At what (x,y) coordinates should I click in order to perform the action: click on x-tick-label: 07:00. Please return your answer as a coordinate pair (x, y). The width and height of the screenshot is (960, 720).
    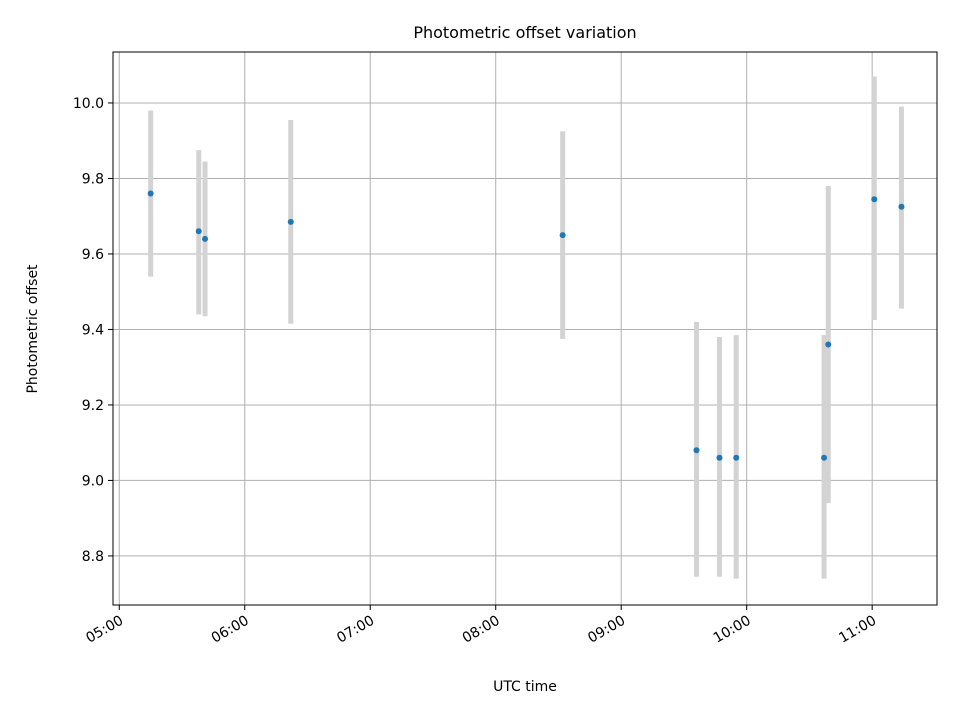
    Looking at the image, I should click on (355, 630).